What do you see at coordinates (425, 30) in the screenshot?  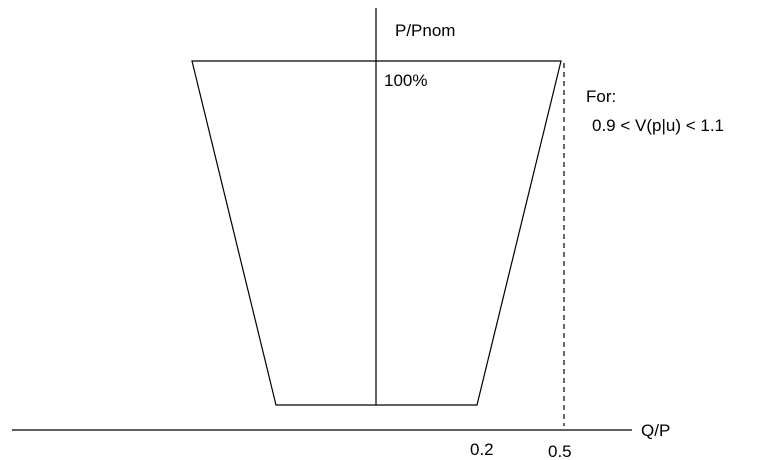 I see `y-axis-label: P/Pnom` at bounding box center [425, 30].